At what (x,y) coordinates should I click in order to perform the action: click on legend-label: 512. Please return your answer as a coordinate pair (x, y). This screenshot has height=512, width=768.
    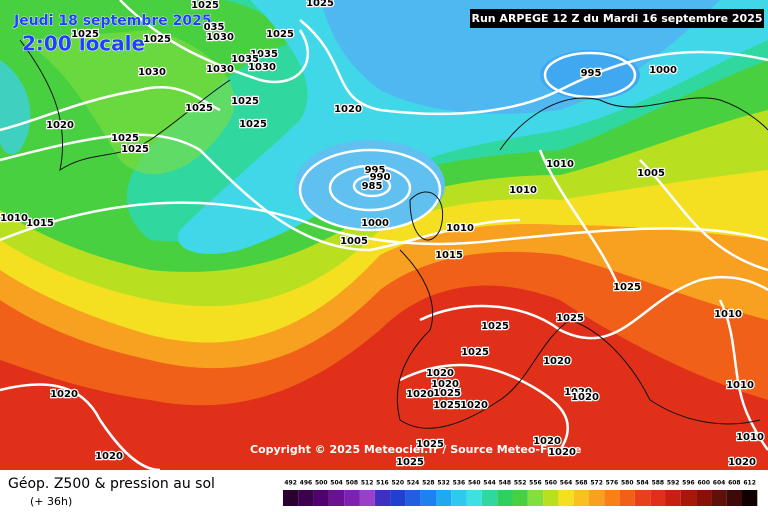
    Looking at the image, I should click on (367, 483).